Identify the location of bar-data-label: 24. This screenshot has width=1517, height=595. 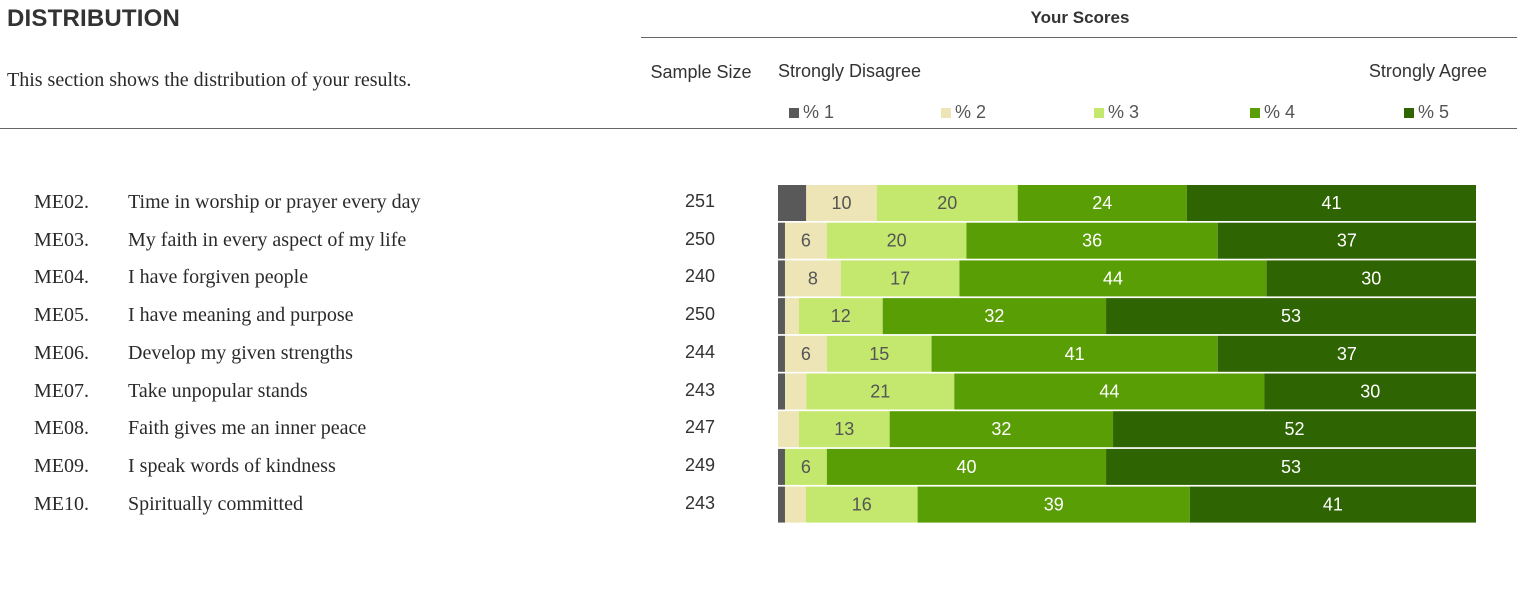
(1102, 203).